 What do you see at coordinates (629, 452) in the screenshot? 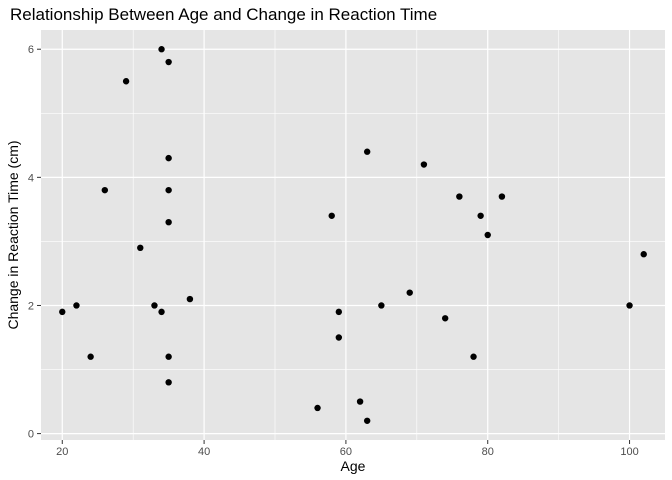
I see `x-tick-label: 100` at bounding box center [629, 452].